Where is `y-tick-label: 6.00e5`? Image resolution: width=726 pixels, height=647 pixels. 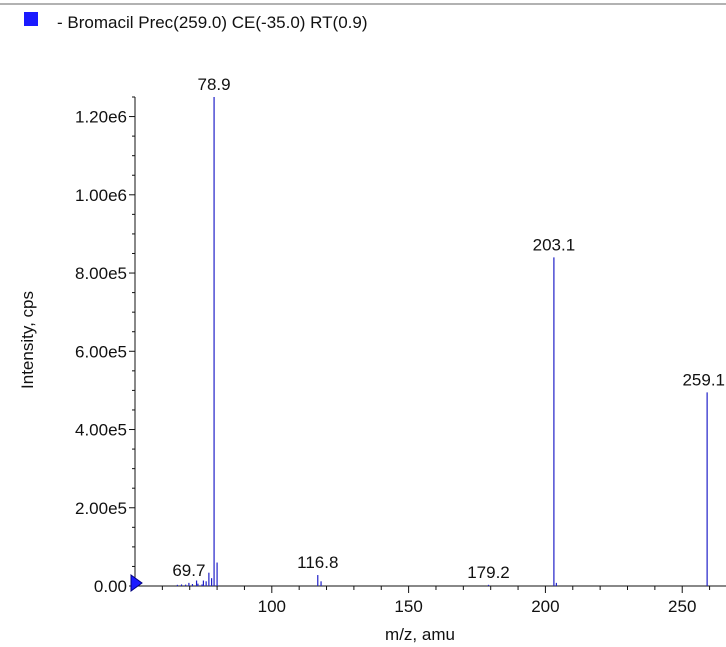
y-tick-label: 6.00e5 is located at coordinates (101, 351).